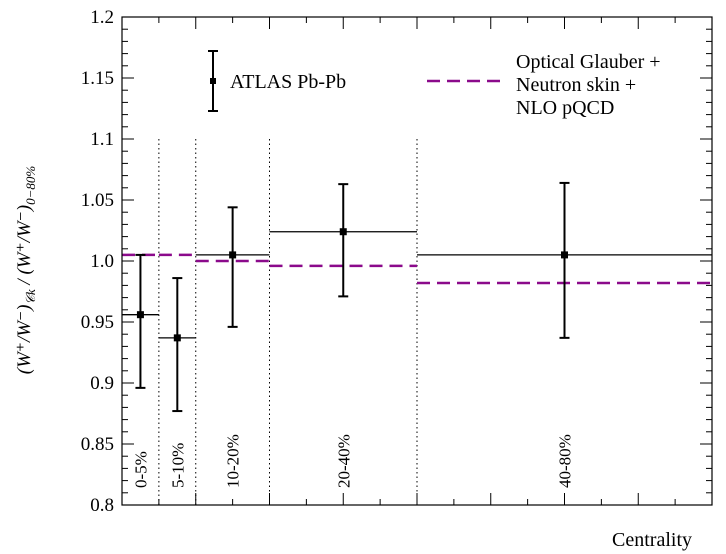 This screenshot has height=554, width=726. Describe the element at coordinates (352, 285) in the screenshot. I see `atlas-points` at that location.